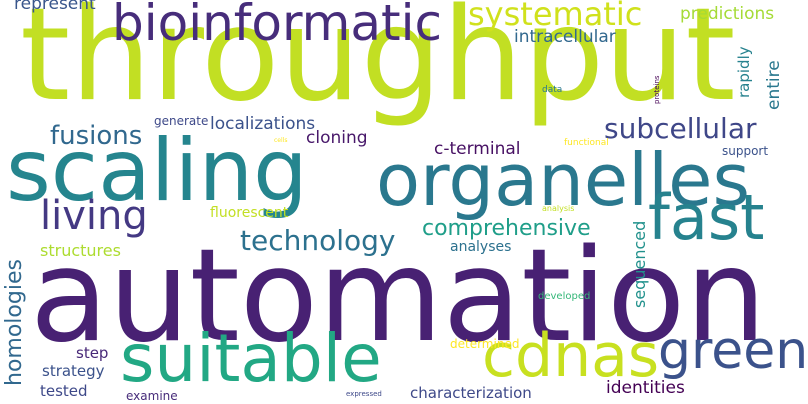  Describe the element at coordinates (744, 72) in the screenshot. I see `word-rapidly: rapidly` at that location.